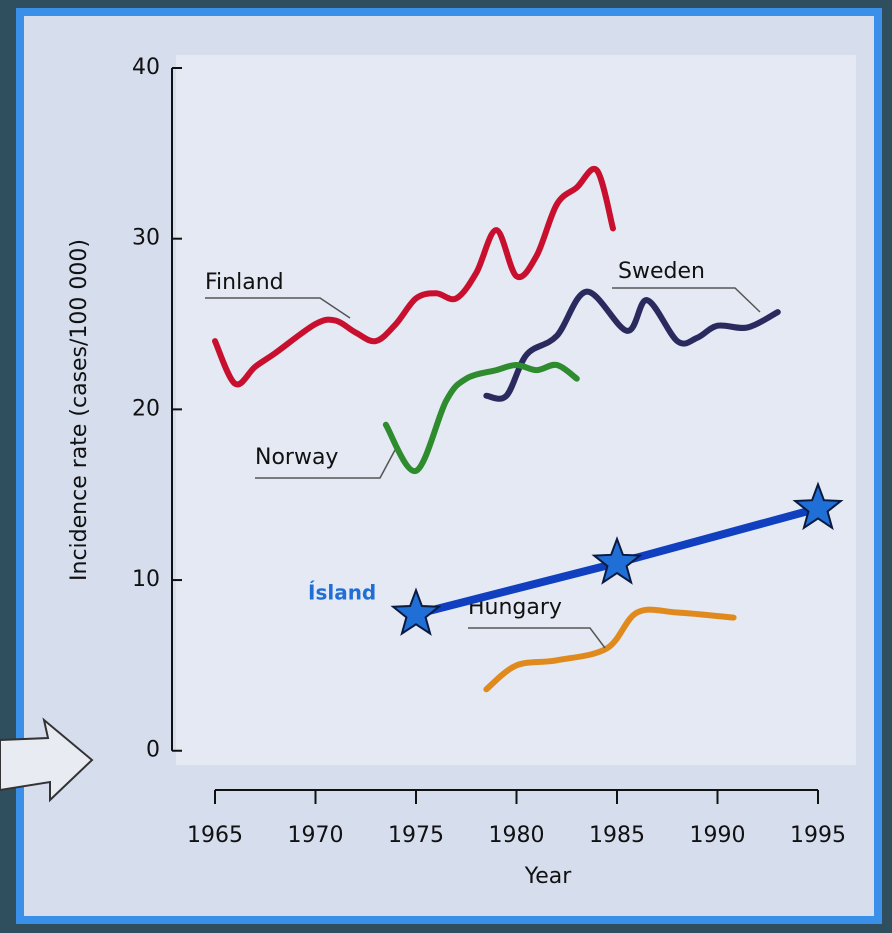  I want to click on pointer-arrow, so click(47, 760).